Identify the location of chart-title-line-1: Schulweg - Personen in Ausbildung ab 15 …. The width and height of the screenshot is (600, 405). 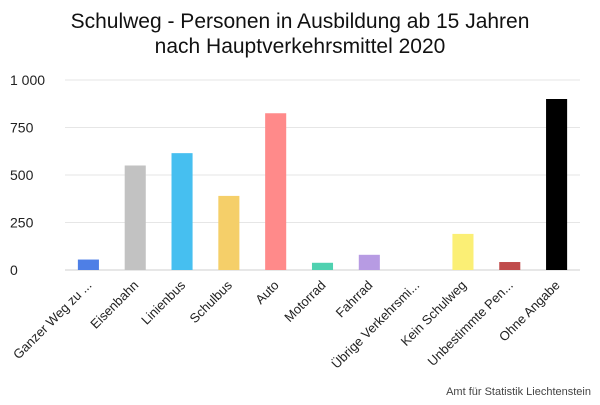
(300, 21).